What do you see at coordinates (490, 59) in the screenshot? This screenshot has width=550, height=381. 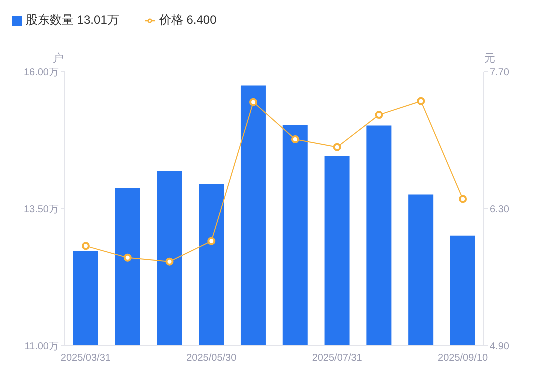 I see `y2-axis-title: 元` at bounding box center [490, 59].